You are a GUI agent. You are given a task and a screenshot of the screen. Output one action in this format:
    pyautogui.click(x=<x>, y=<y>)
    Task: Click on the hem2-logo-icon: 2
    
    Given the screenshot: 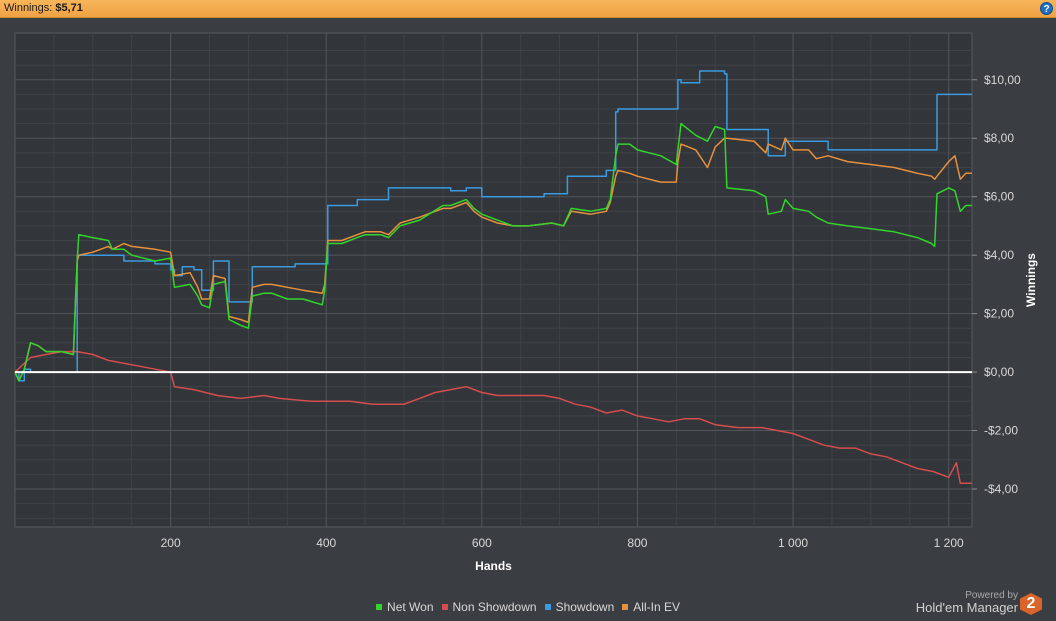 What is the action you would take?
    pyautogui.click(x=1031, y=604)
    